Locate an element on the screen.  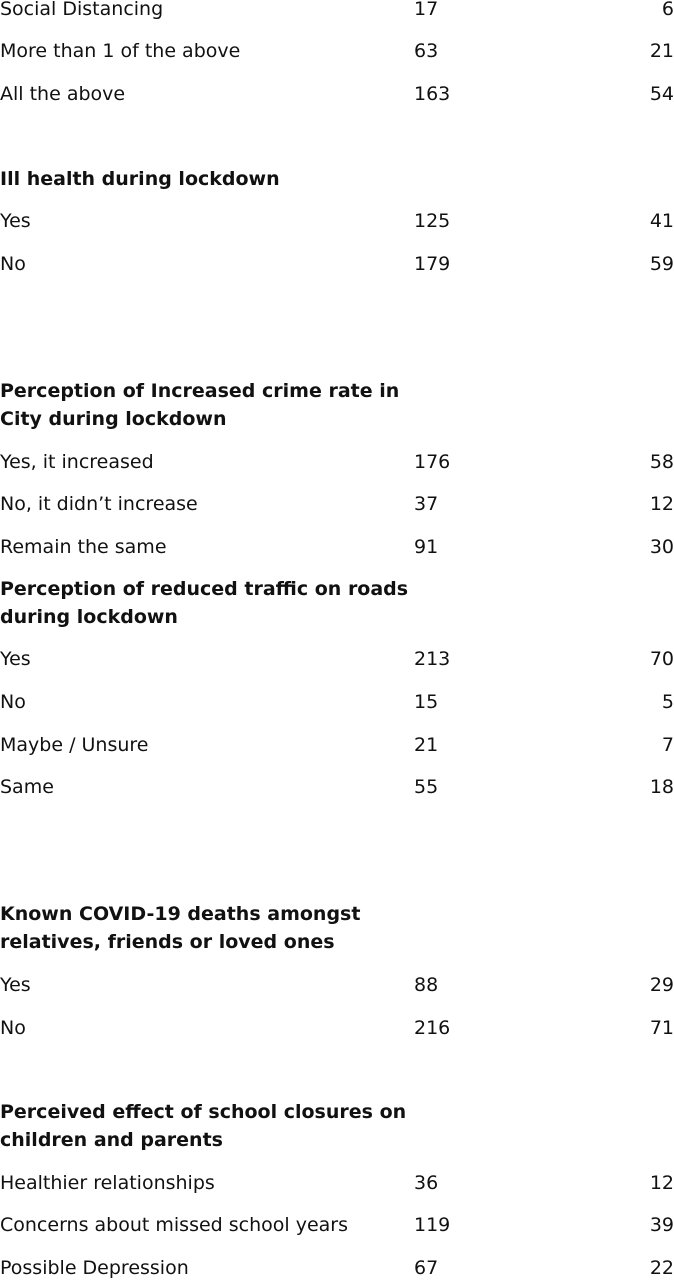
row-count: 179 is located at coordinates (432, 264).